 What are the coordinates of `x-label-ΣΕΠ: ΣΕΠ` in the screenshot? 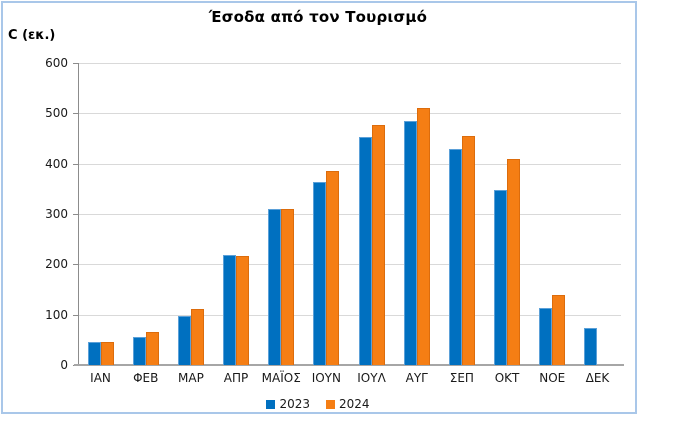 It's located at (461, 378).